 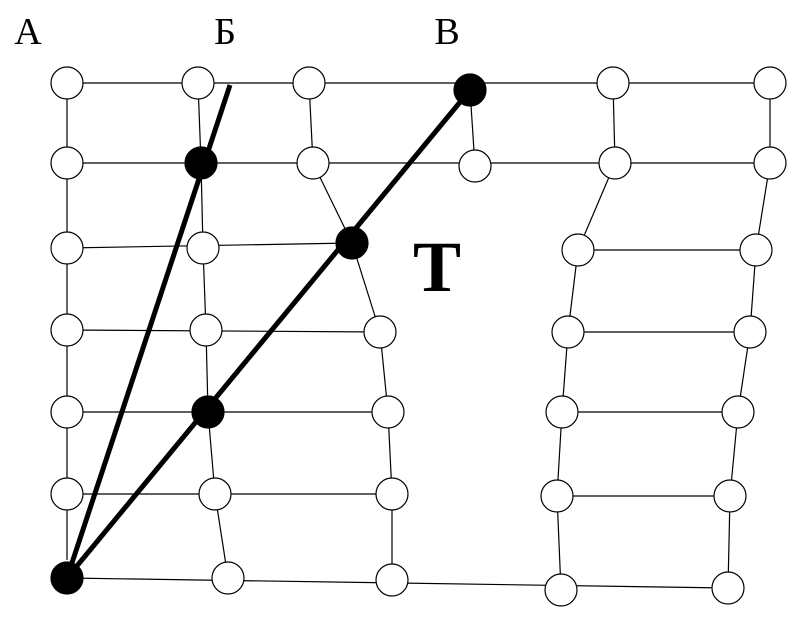 What do you see at coordinates (28, 32) in the screenshot?
I see `label-a: А` at bounding box center [28, 32].